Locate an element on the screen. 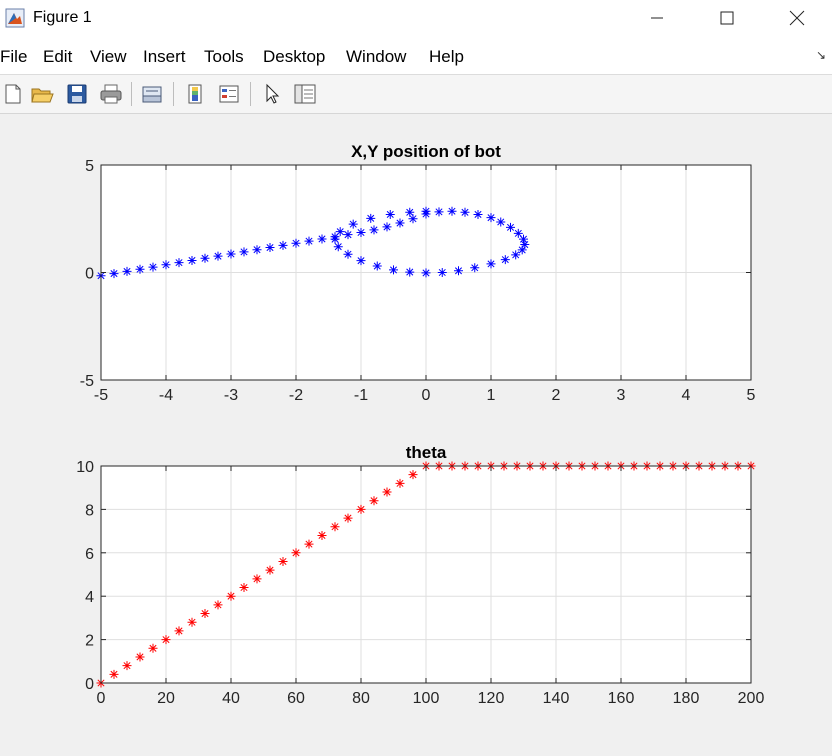  minimize-icon is located at coordinates (657, 18).